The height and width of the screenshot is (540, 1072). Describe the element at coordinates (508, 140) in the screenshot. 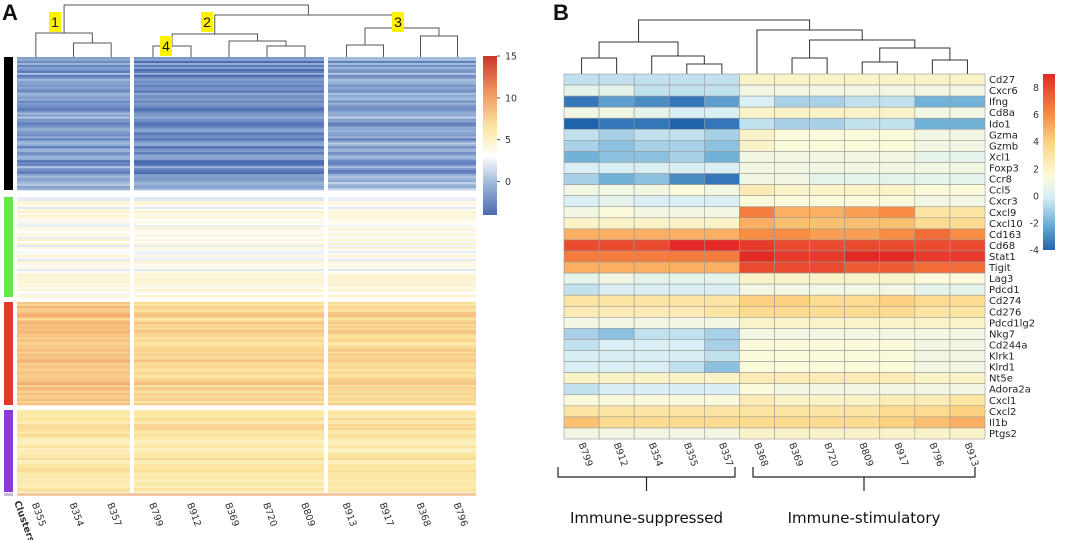

I see `colorbar-a-tick-label: 5` at that location.